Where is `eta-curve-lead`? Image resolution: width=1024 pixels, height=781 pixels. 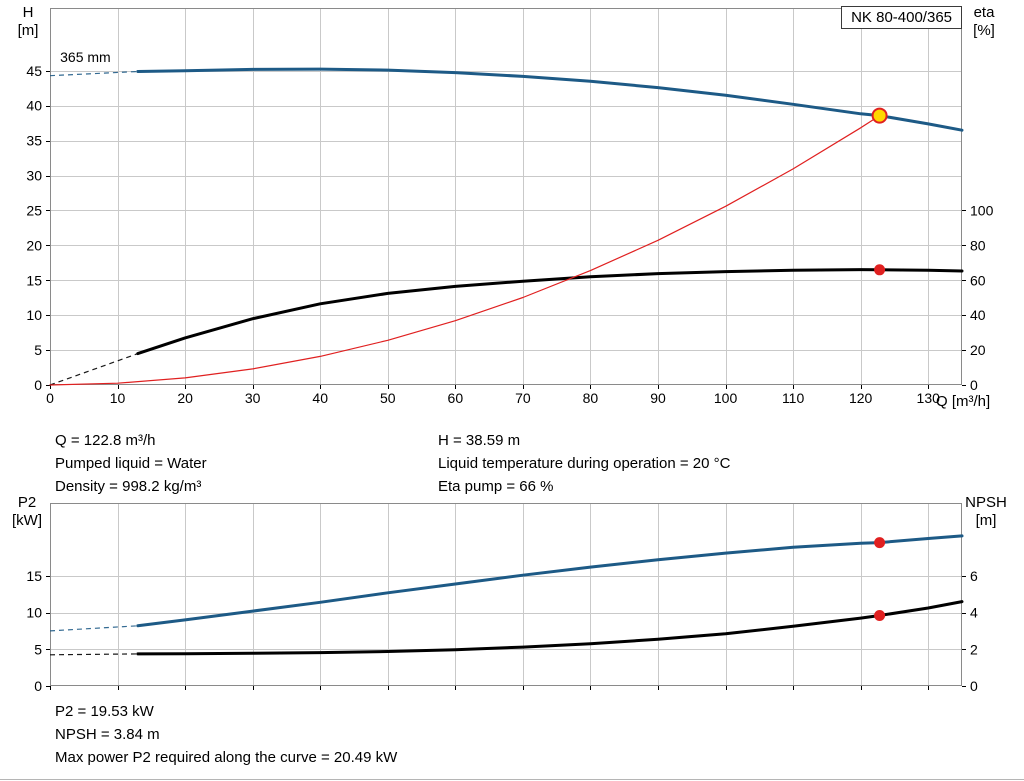
eta-curve-lead is located at coordinates (94, 369).